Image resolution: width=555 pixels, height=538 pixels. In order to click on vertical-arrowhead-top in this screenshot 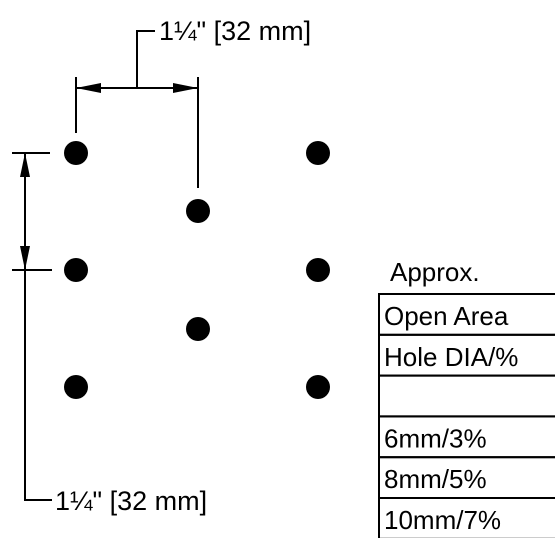, I will do `click(25, 165)`.